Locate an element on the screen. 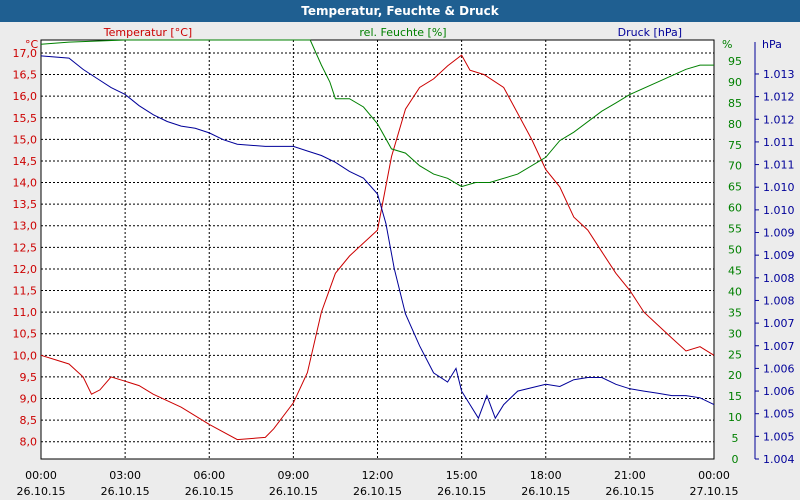 The image size is (800, 500). humidity-tick-label: 80 is located at coordinates (735, 124).